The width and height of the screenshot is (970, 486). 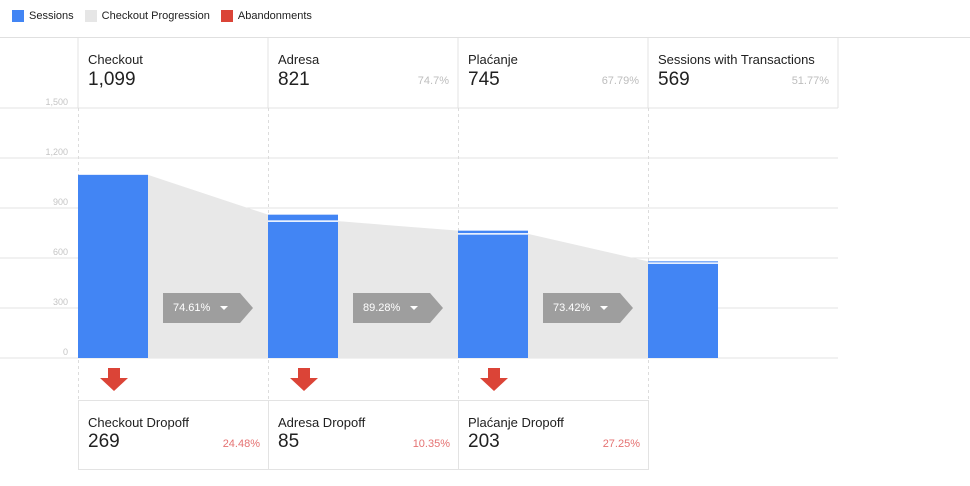 What do you see at coordinates (484, 441) in the screenshot?
I see `dropoff-value: 203` at bounding box center [484, 441].